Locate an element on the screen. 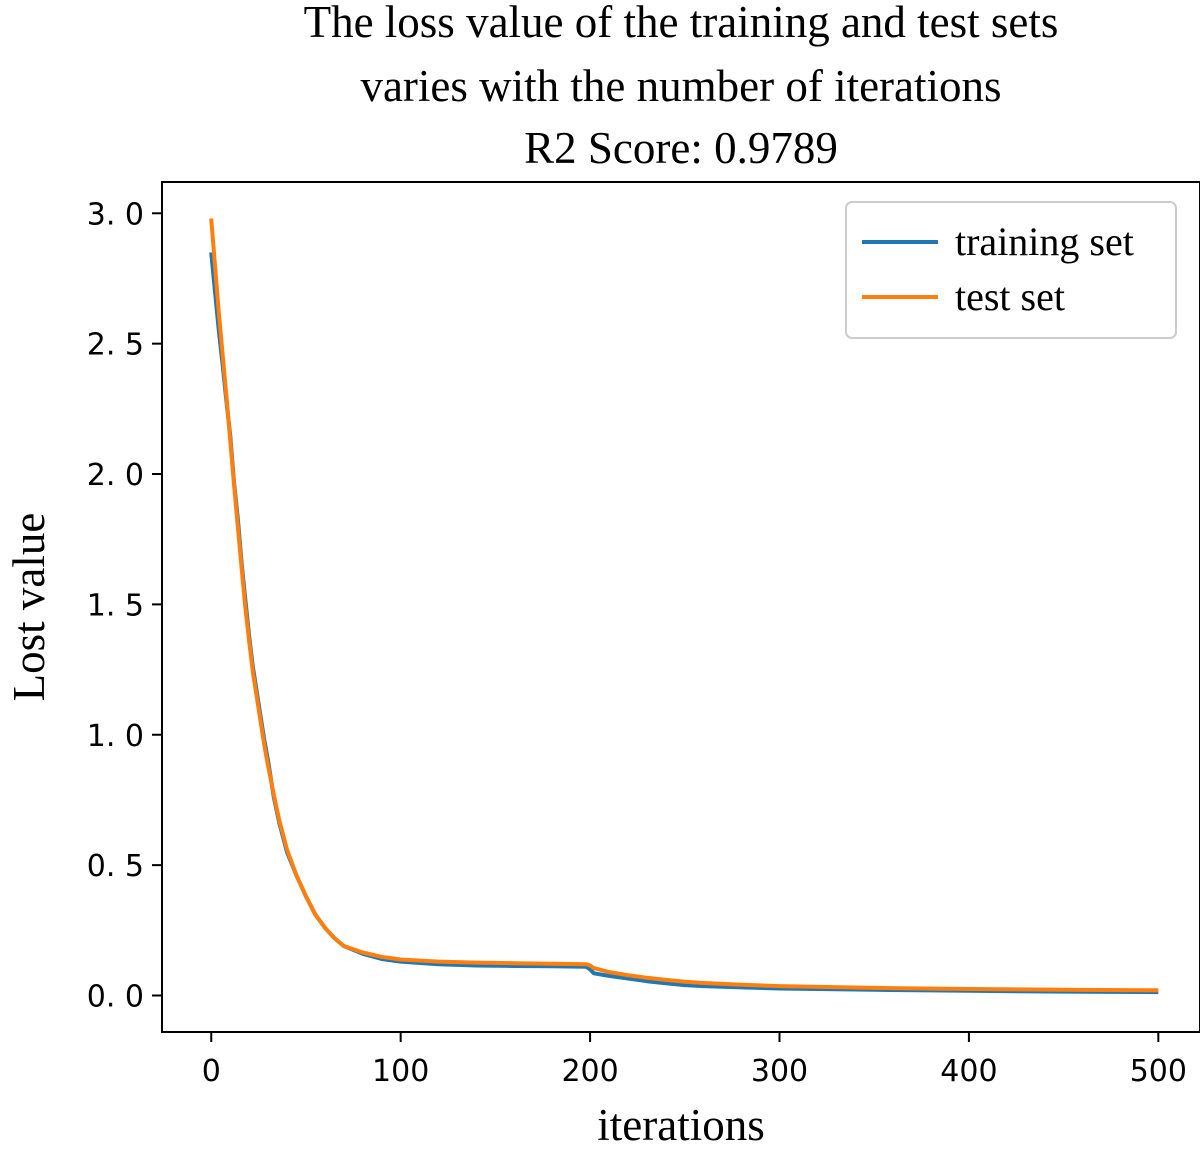  y-tick-label: 1. 0 is located at coordinates (115, 736).